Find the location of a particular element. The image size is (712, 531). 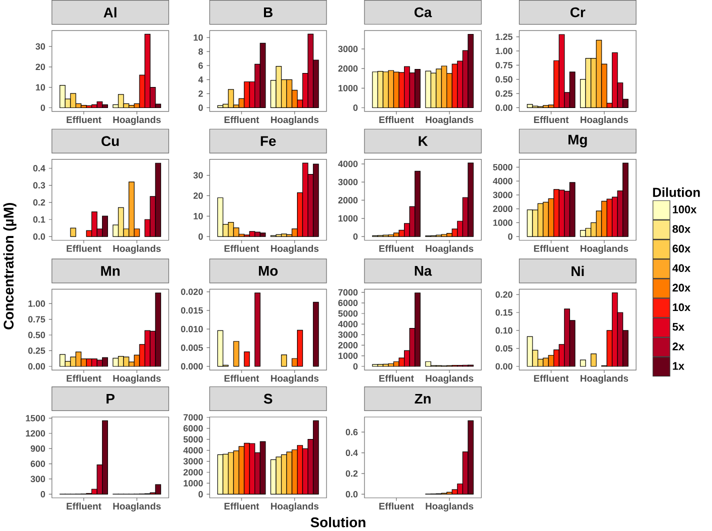

chart-title: Ca is located at coordinates (423, 12).